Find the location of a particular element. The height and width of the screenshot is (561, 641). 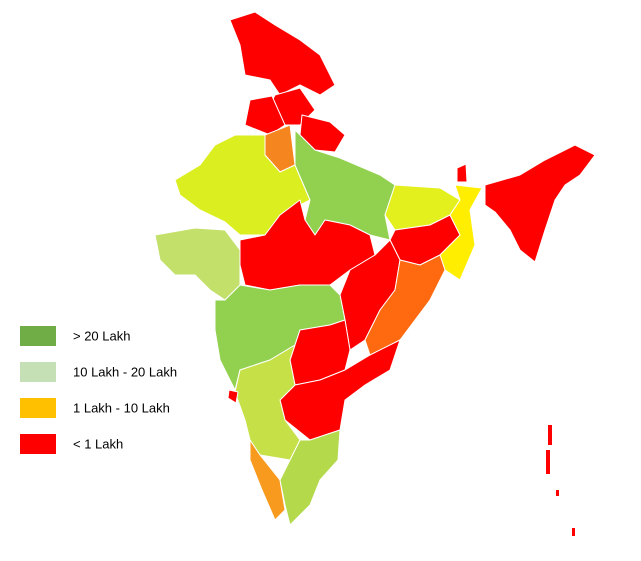

legend-label: 1 Lakh - 10 Lakh is located at coordinates (121, 407).